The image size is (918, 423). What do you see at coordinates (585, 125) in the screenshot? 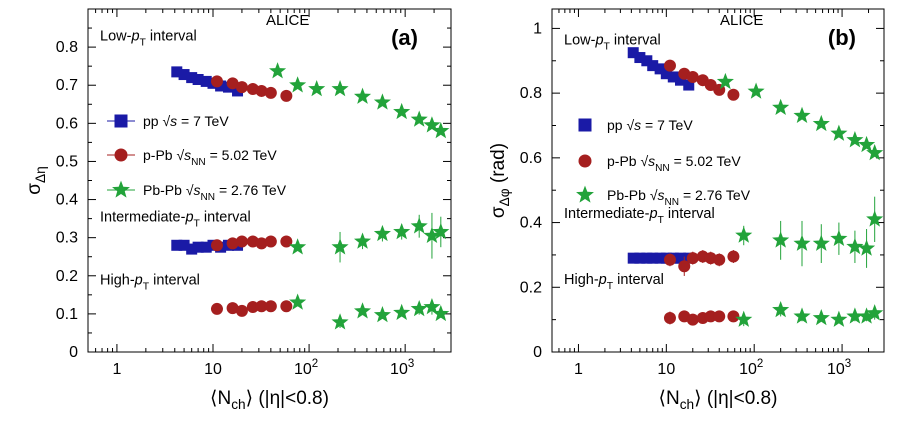
I see `legend-marker-pp` at bounding box center [585, 125].